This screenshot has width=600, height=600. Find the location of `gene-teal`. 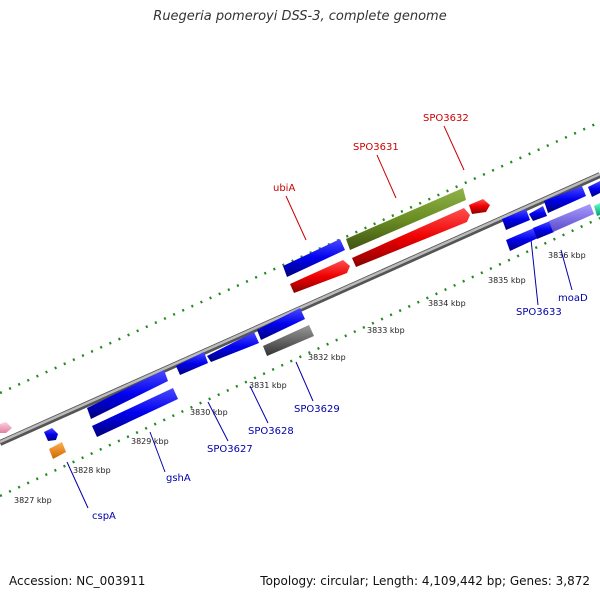

gene-teal is located at coordinates (597, 209).